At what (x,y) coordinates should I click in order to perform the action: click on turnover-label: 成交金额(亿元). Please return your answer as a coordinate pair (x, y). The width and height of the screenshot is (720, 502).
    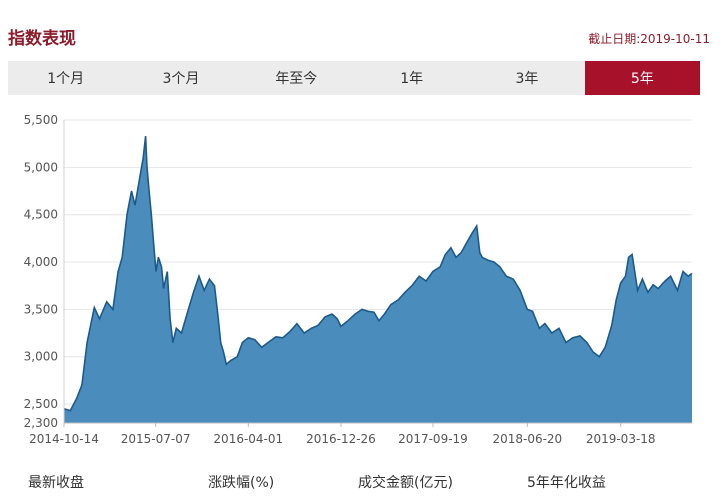
    Looking at the image, I should click on (405, 483).